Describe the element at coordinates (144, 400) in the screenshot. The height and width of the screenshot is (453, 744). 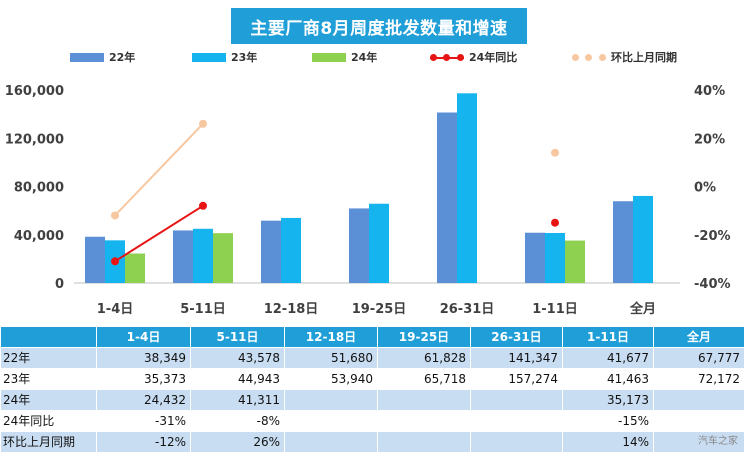
I see `table-cell: 24,432` at that location.